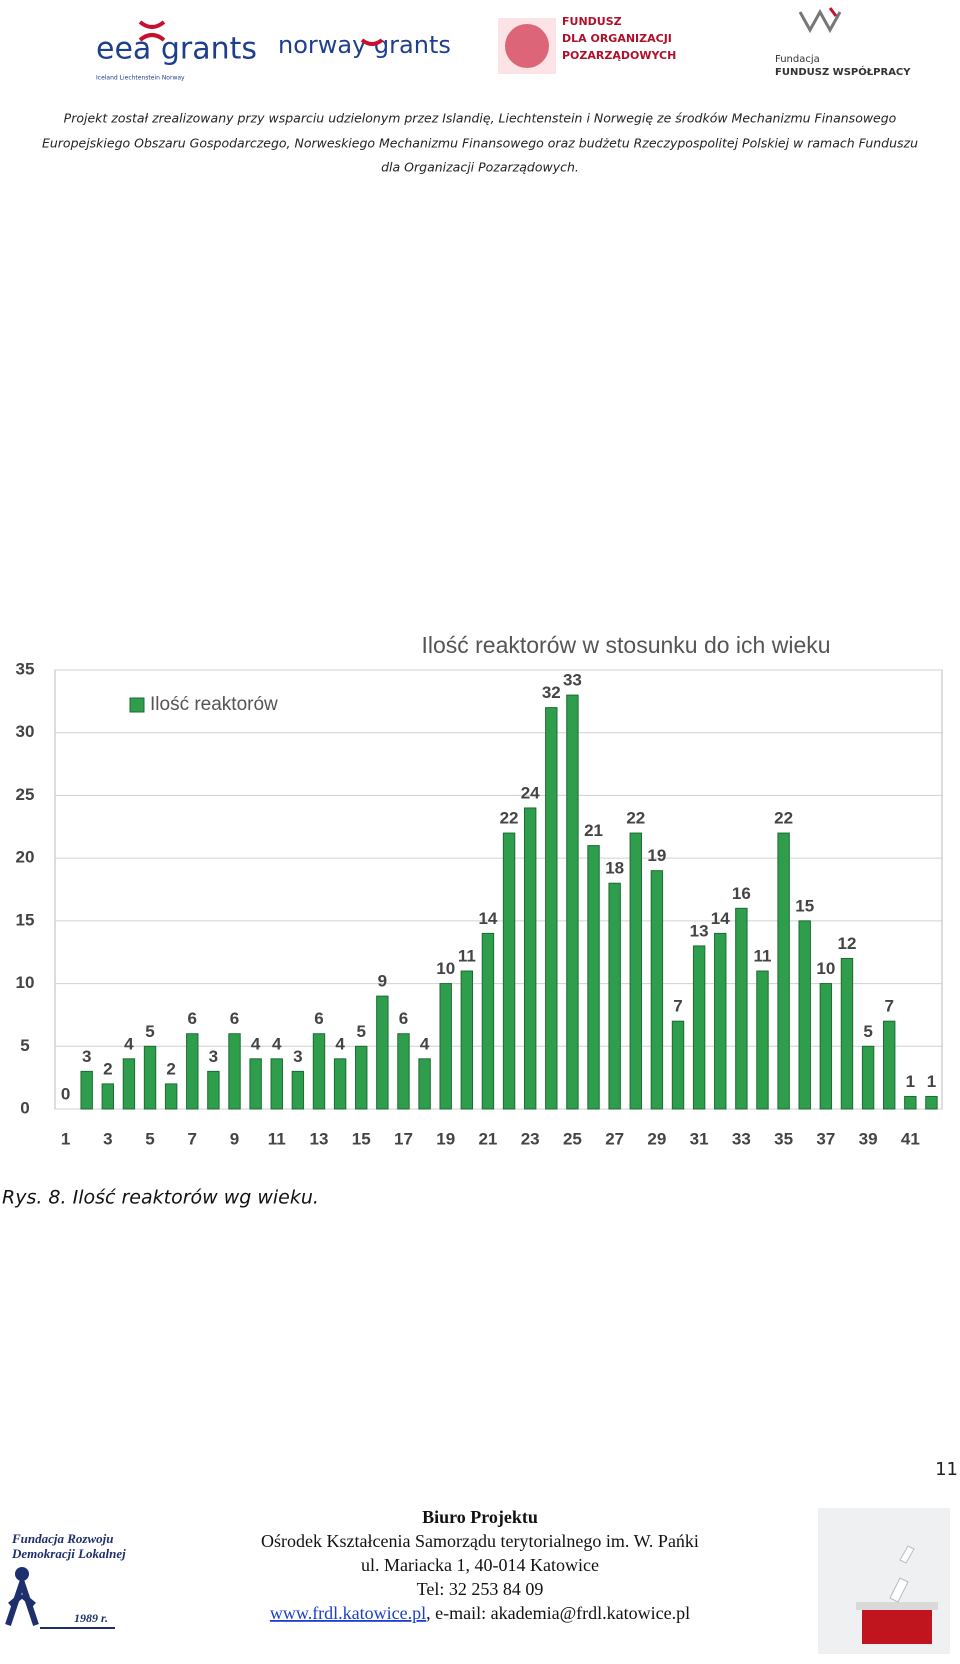 The image size is (960, 1664). I want to click on x-tick-label: 5, so click(149, 1138).